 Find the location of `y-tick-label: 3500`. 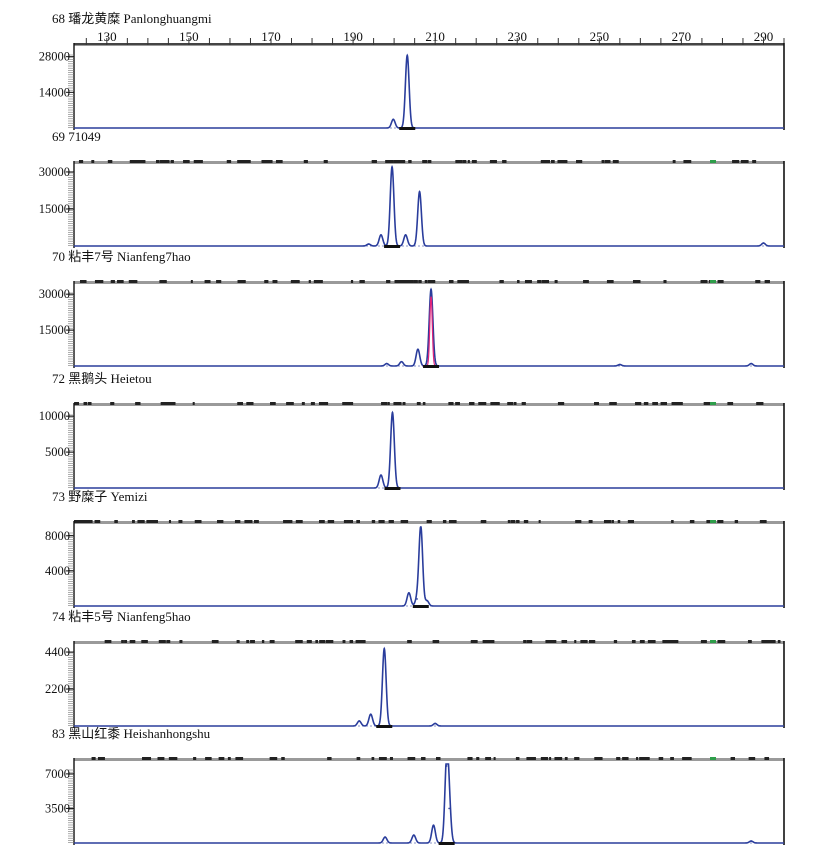

y-tick-label: 3500 is located at coordinates (57, 808).